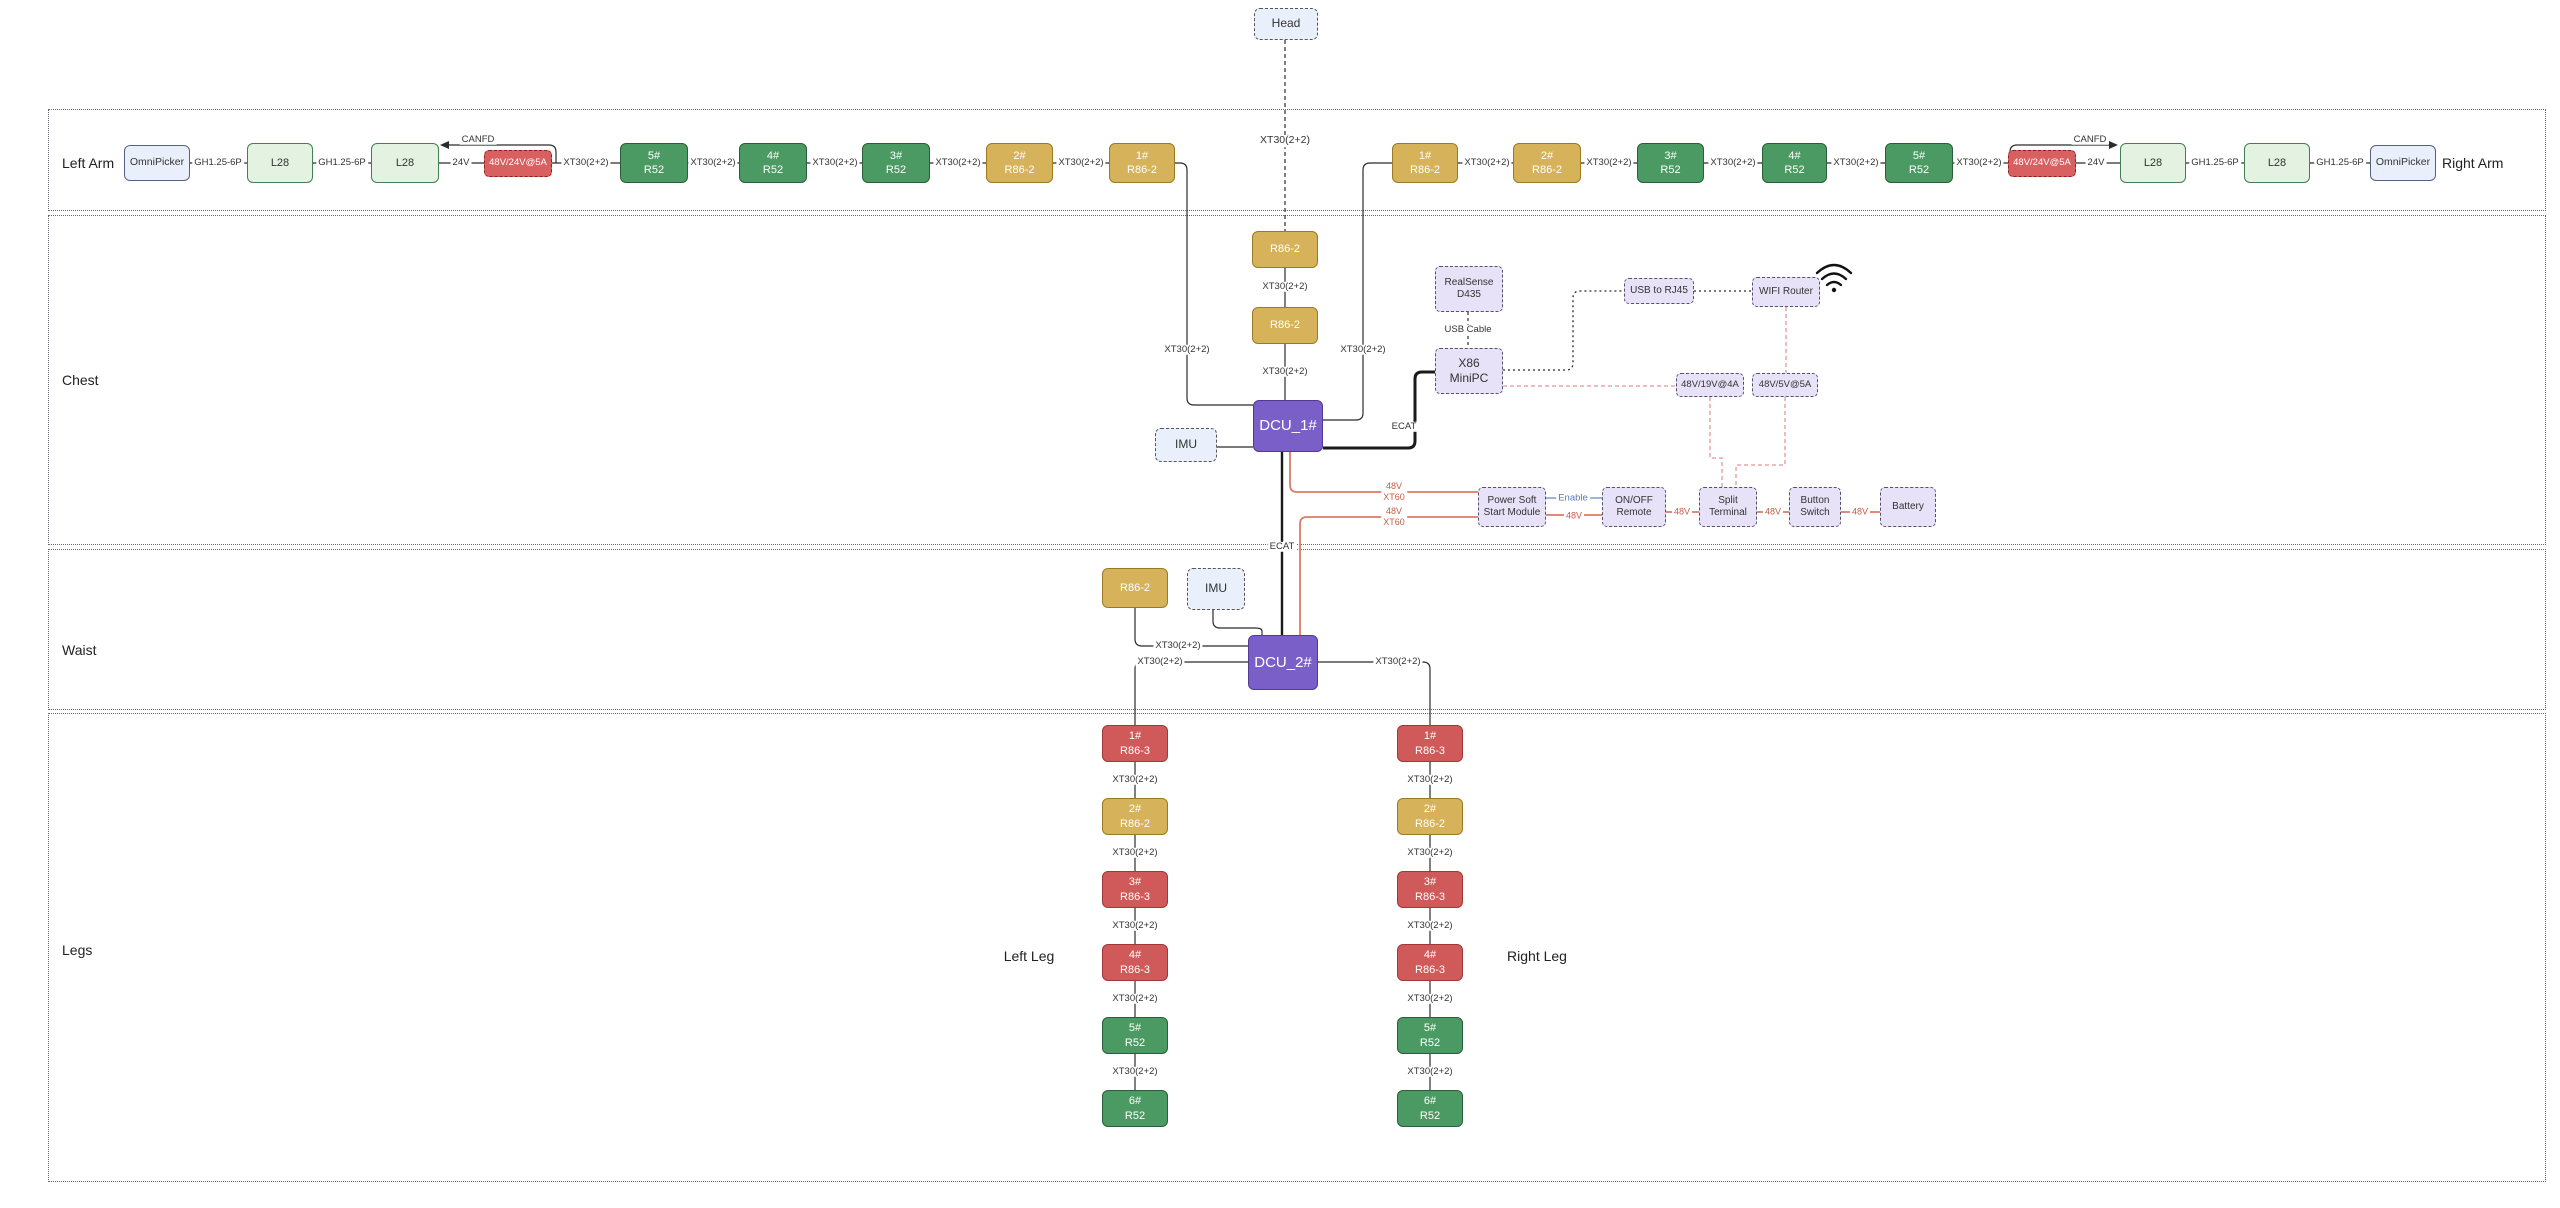 The height and width of the screenshot is (1208, 2560). What do you see at coordinates (80, 380) in the screenshot?
I see `section-label-chest: Chest` at bounding box center [80, 380].